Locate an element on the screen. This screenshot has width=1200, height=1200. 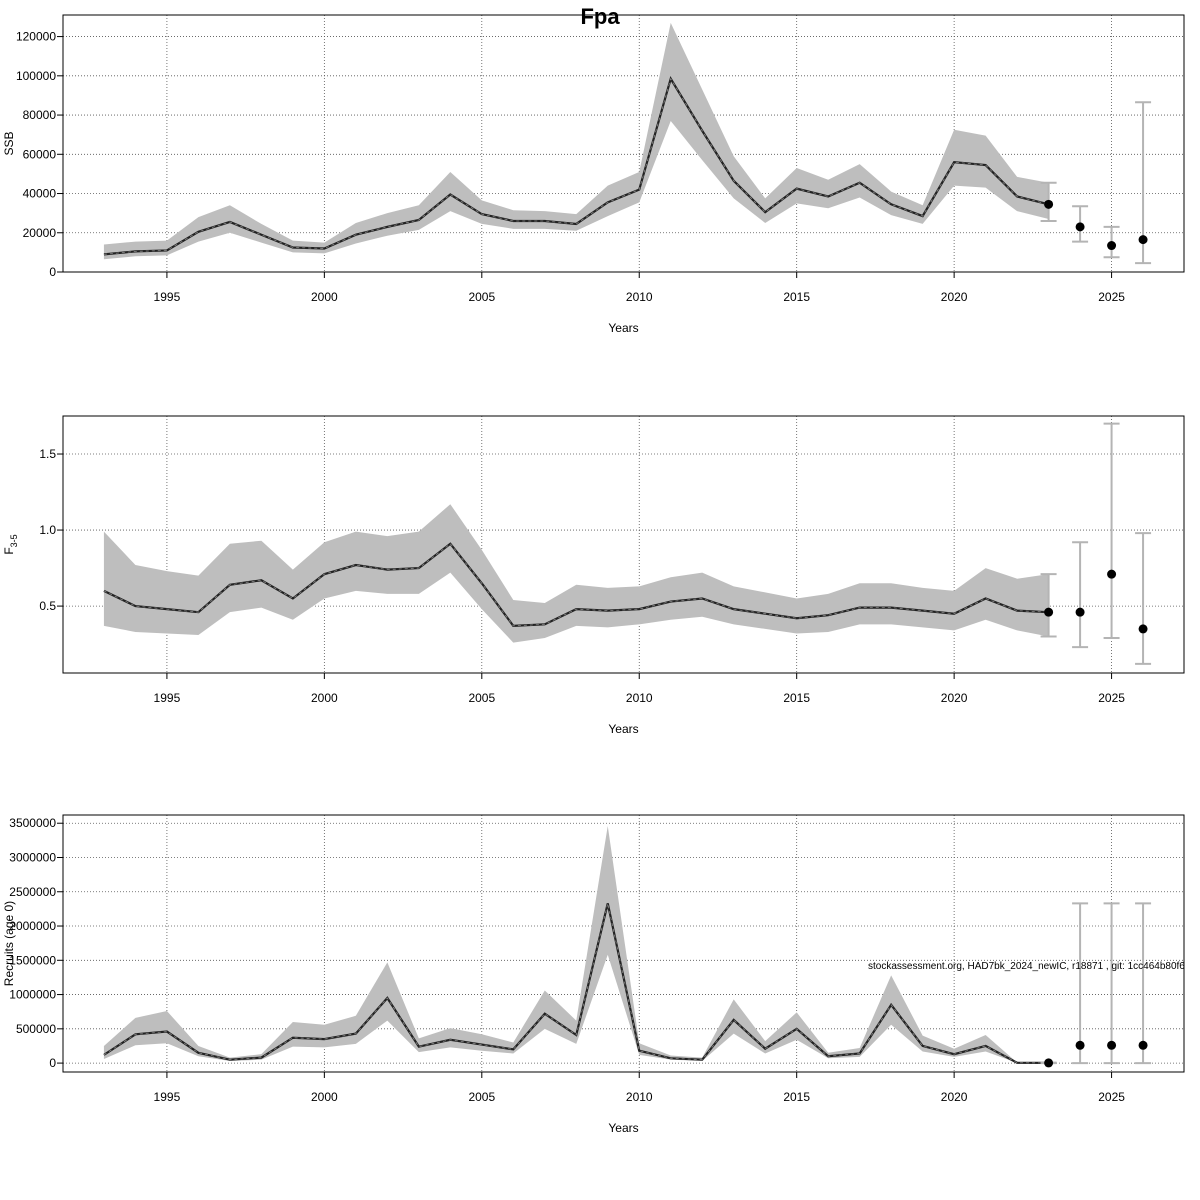
y-axis-label: Recruits (age 0) is located at coordinates (9, 943).